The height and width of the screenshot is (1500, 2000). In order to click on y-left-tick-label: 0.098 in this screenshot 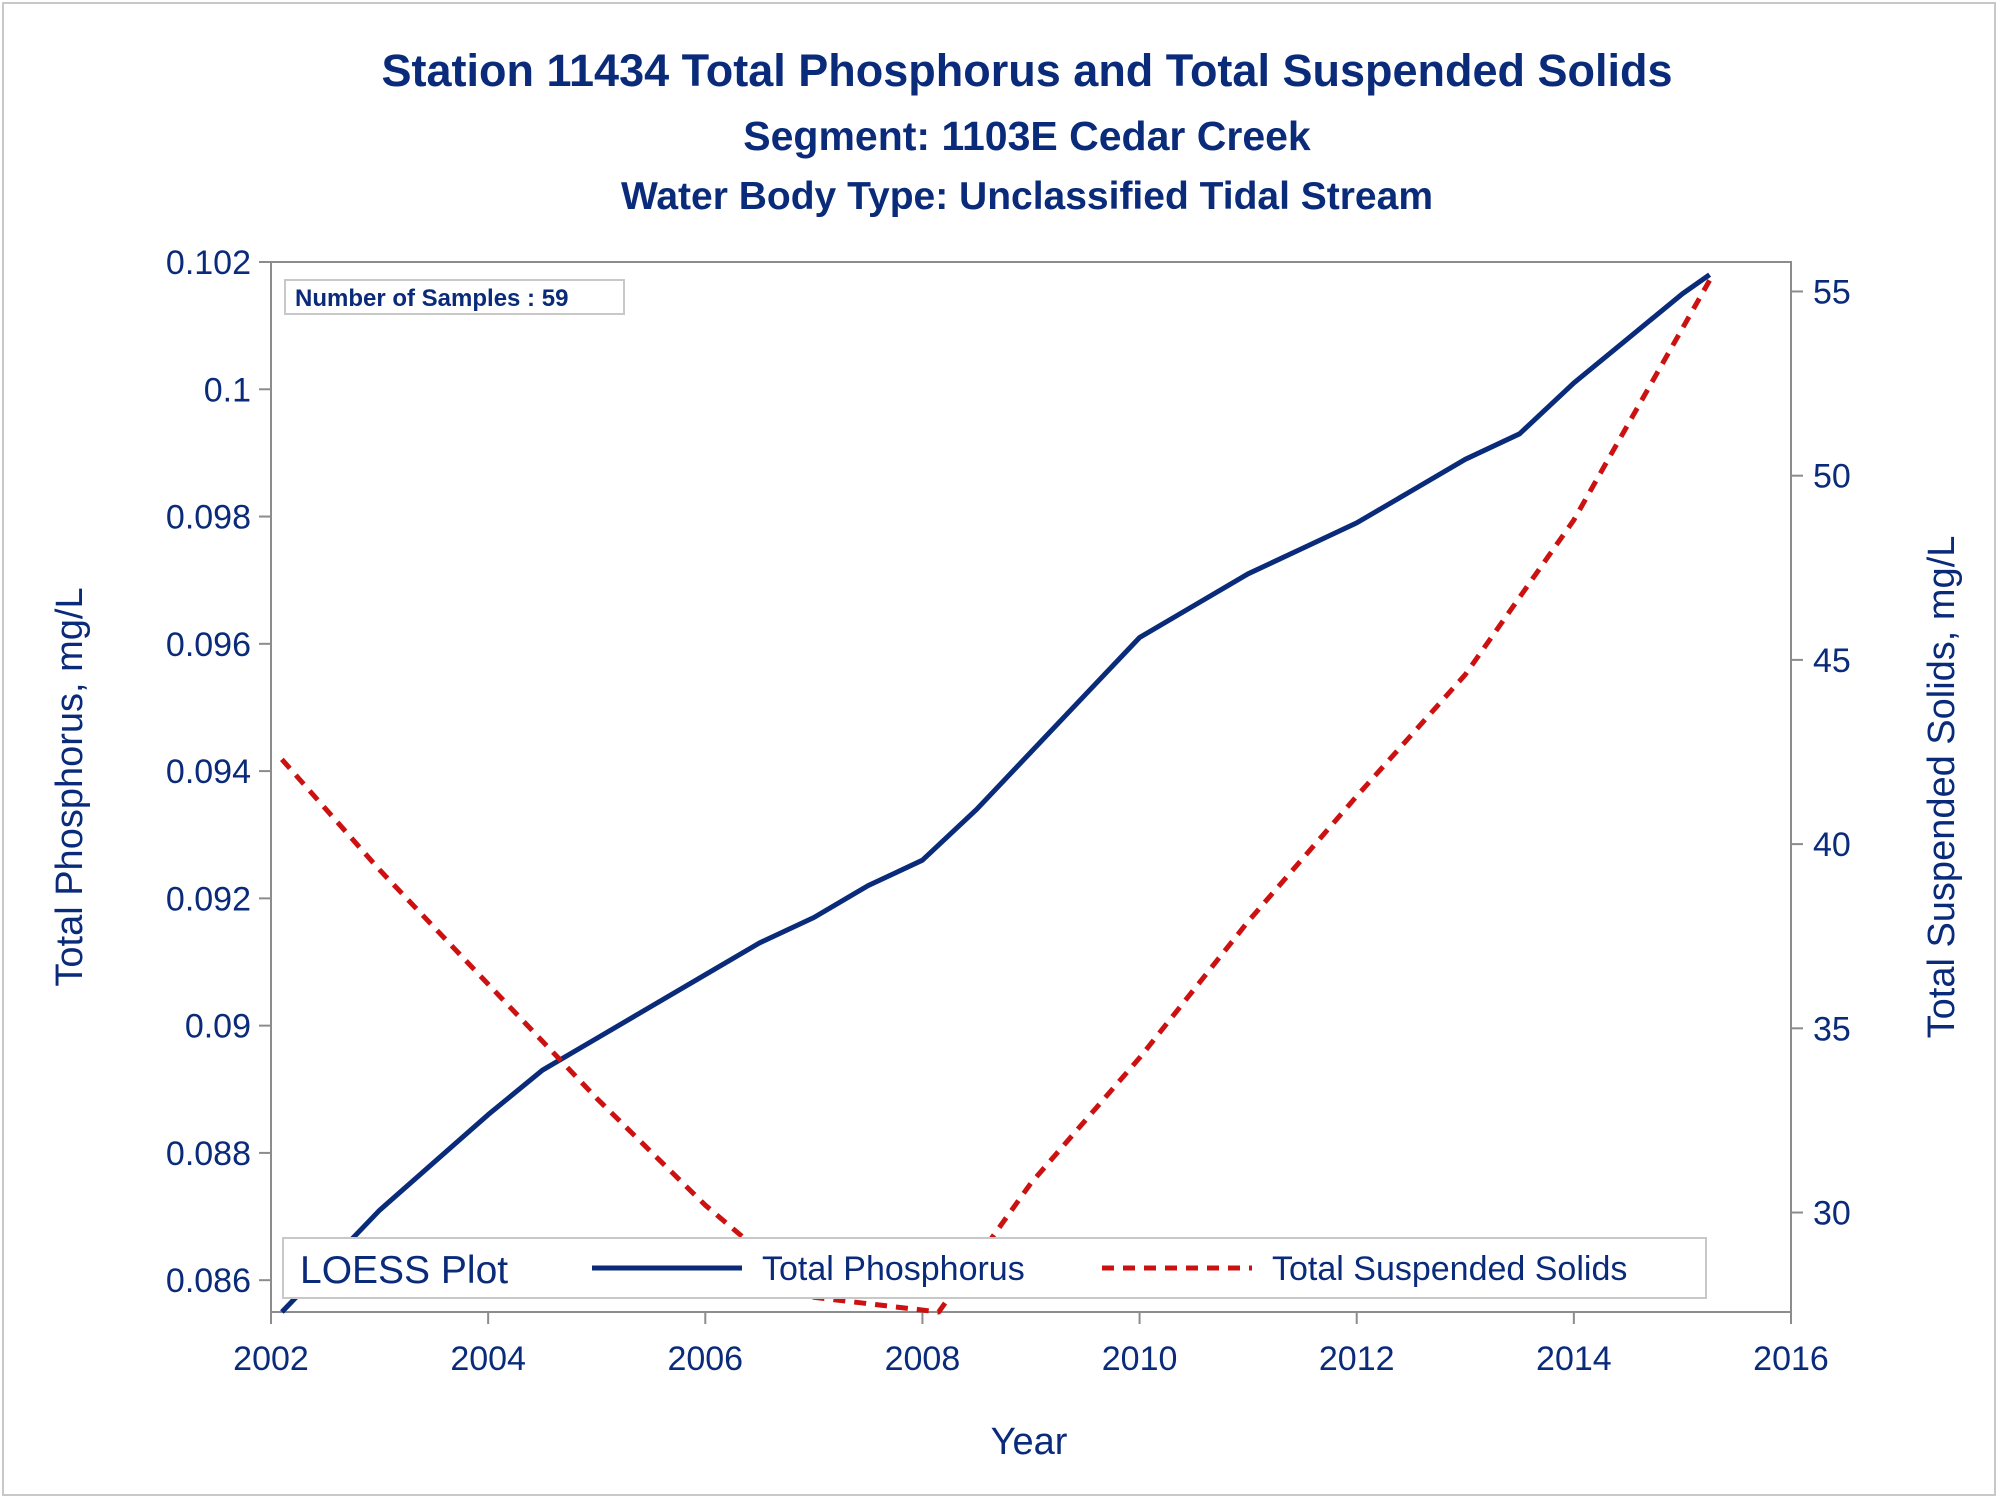, I will do `click(208, 518)`.